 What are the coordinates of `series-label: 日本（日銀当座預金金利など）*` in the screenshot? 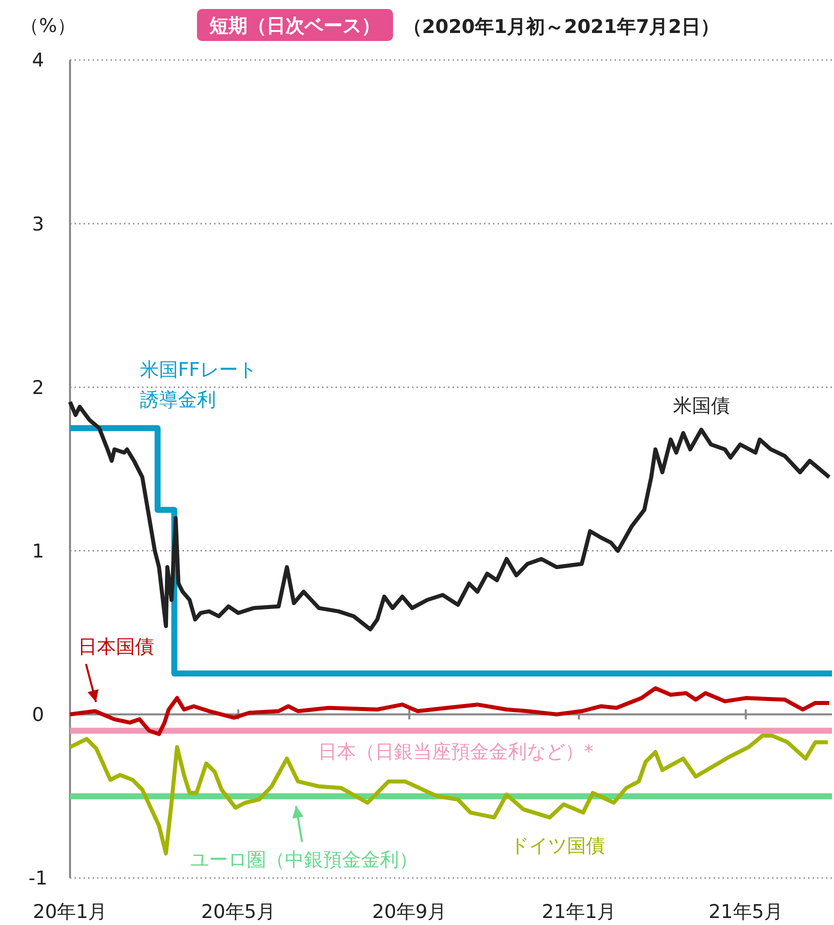 It's located at (456, 752).